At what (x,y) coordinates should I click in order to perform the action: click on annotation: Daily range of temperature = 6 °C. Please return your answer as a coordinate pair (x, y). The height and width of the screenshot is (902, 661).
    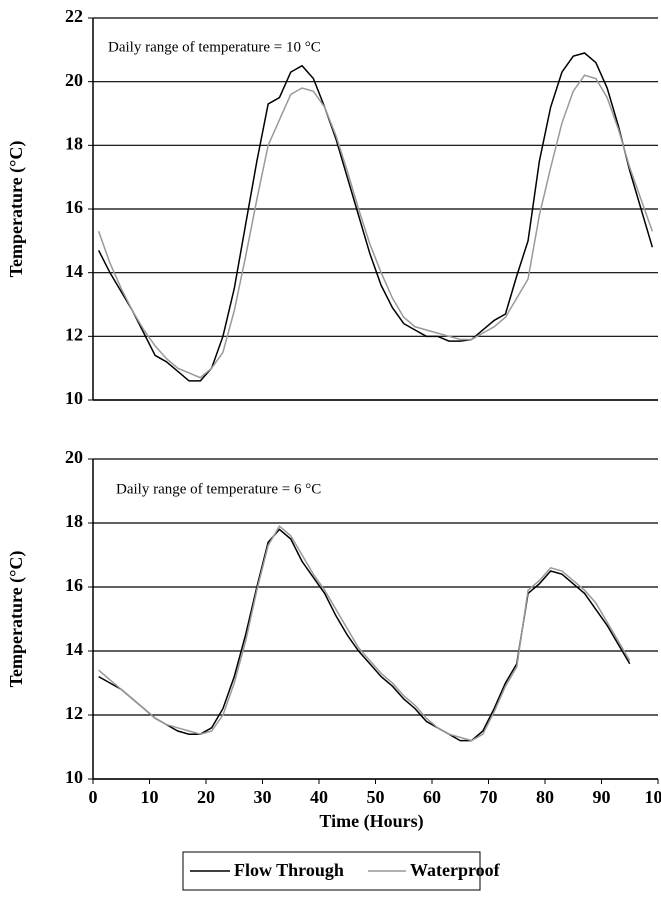
    Looking at the image, I should click on (218, 489).